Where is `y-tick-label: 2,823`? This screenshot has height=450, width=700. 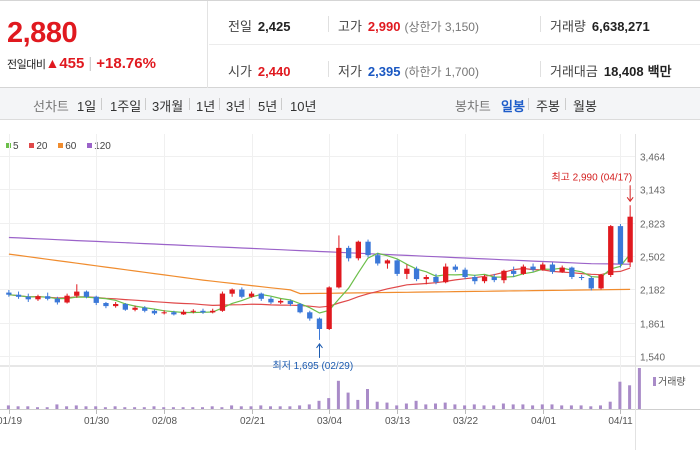 y-tick-label: 2,823 is located at coordinates (652, 225).